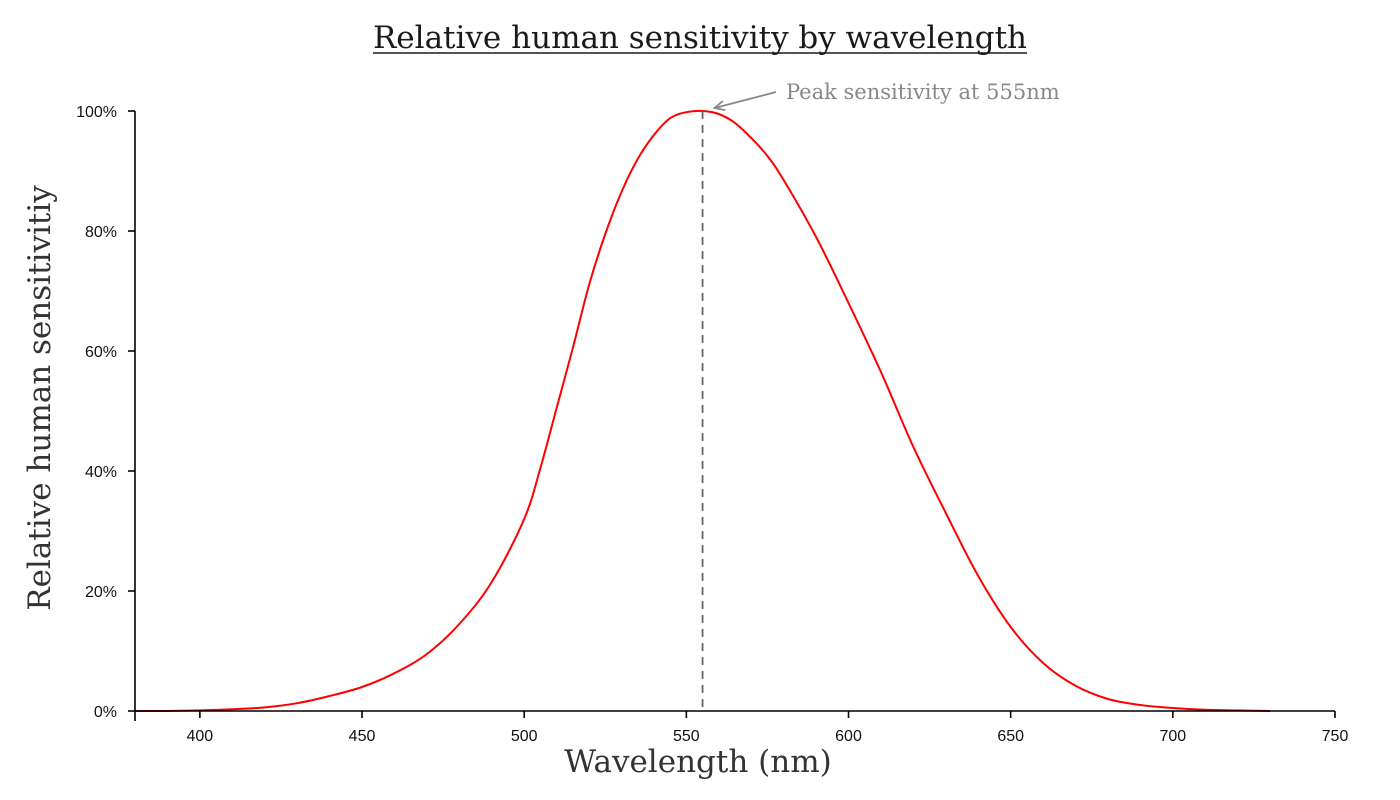  Describe the element at coordinates (697, 762) in the screenshot. I see `x-axis-title: Wavelength (nm)` at that location.